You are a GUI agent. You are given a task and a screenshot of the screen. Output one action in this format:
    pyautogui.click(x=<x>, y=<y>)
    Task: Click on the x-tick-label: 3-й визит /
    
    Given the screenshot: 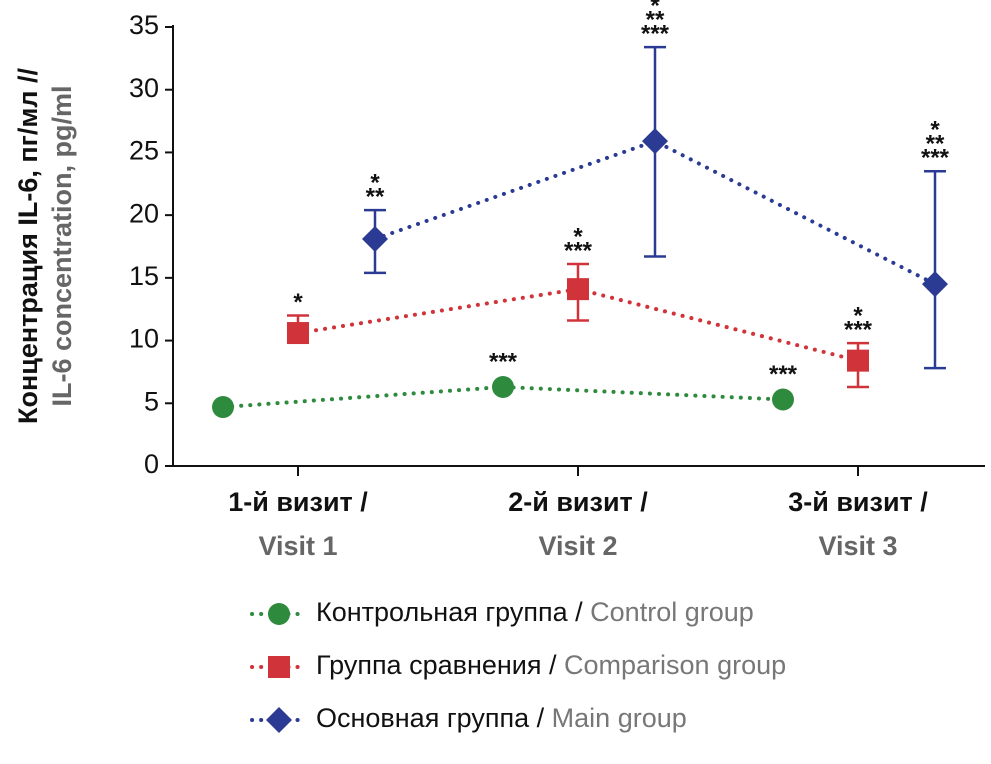 What is the action you would take?
    pyautogui.click(x=858, y=502)
    